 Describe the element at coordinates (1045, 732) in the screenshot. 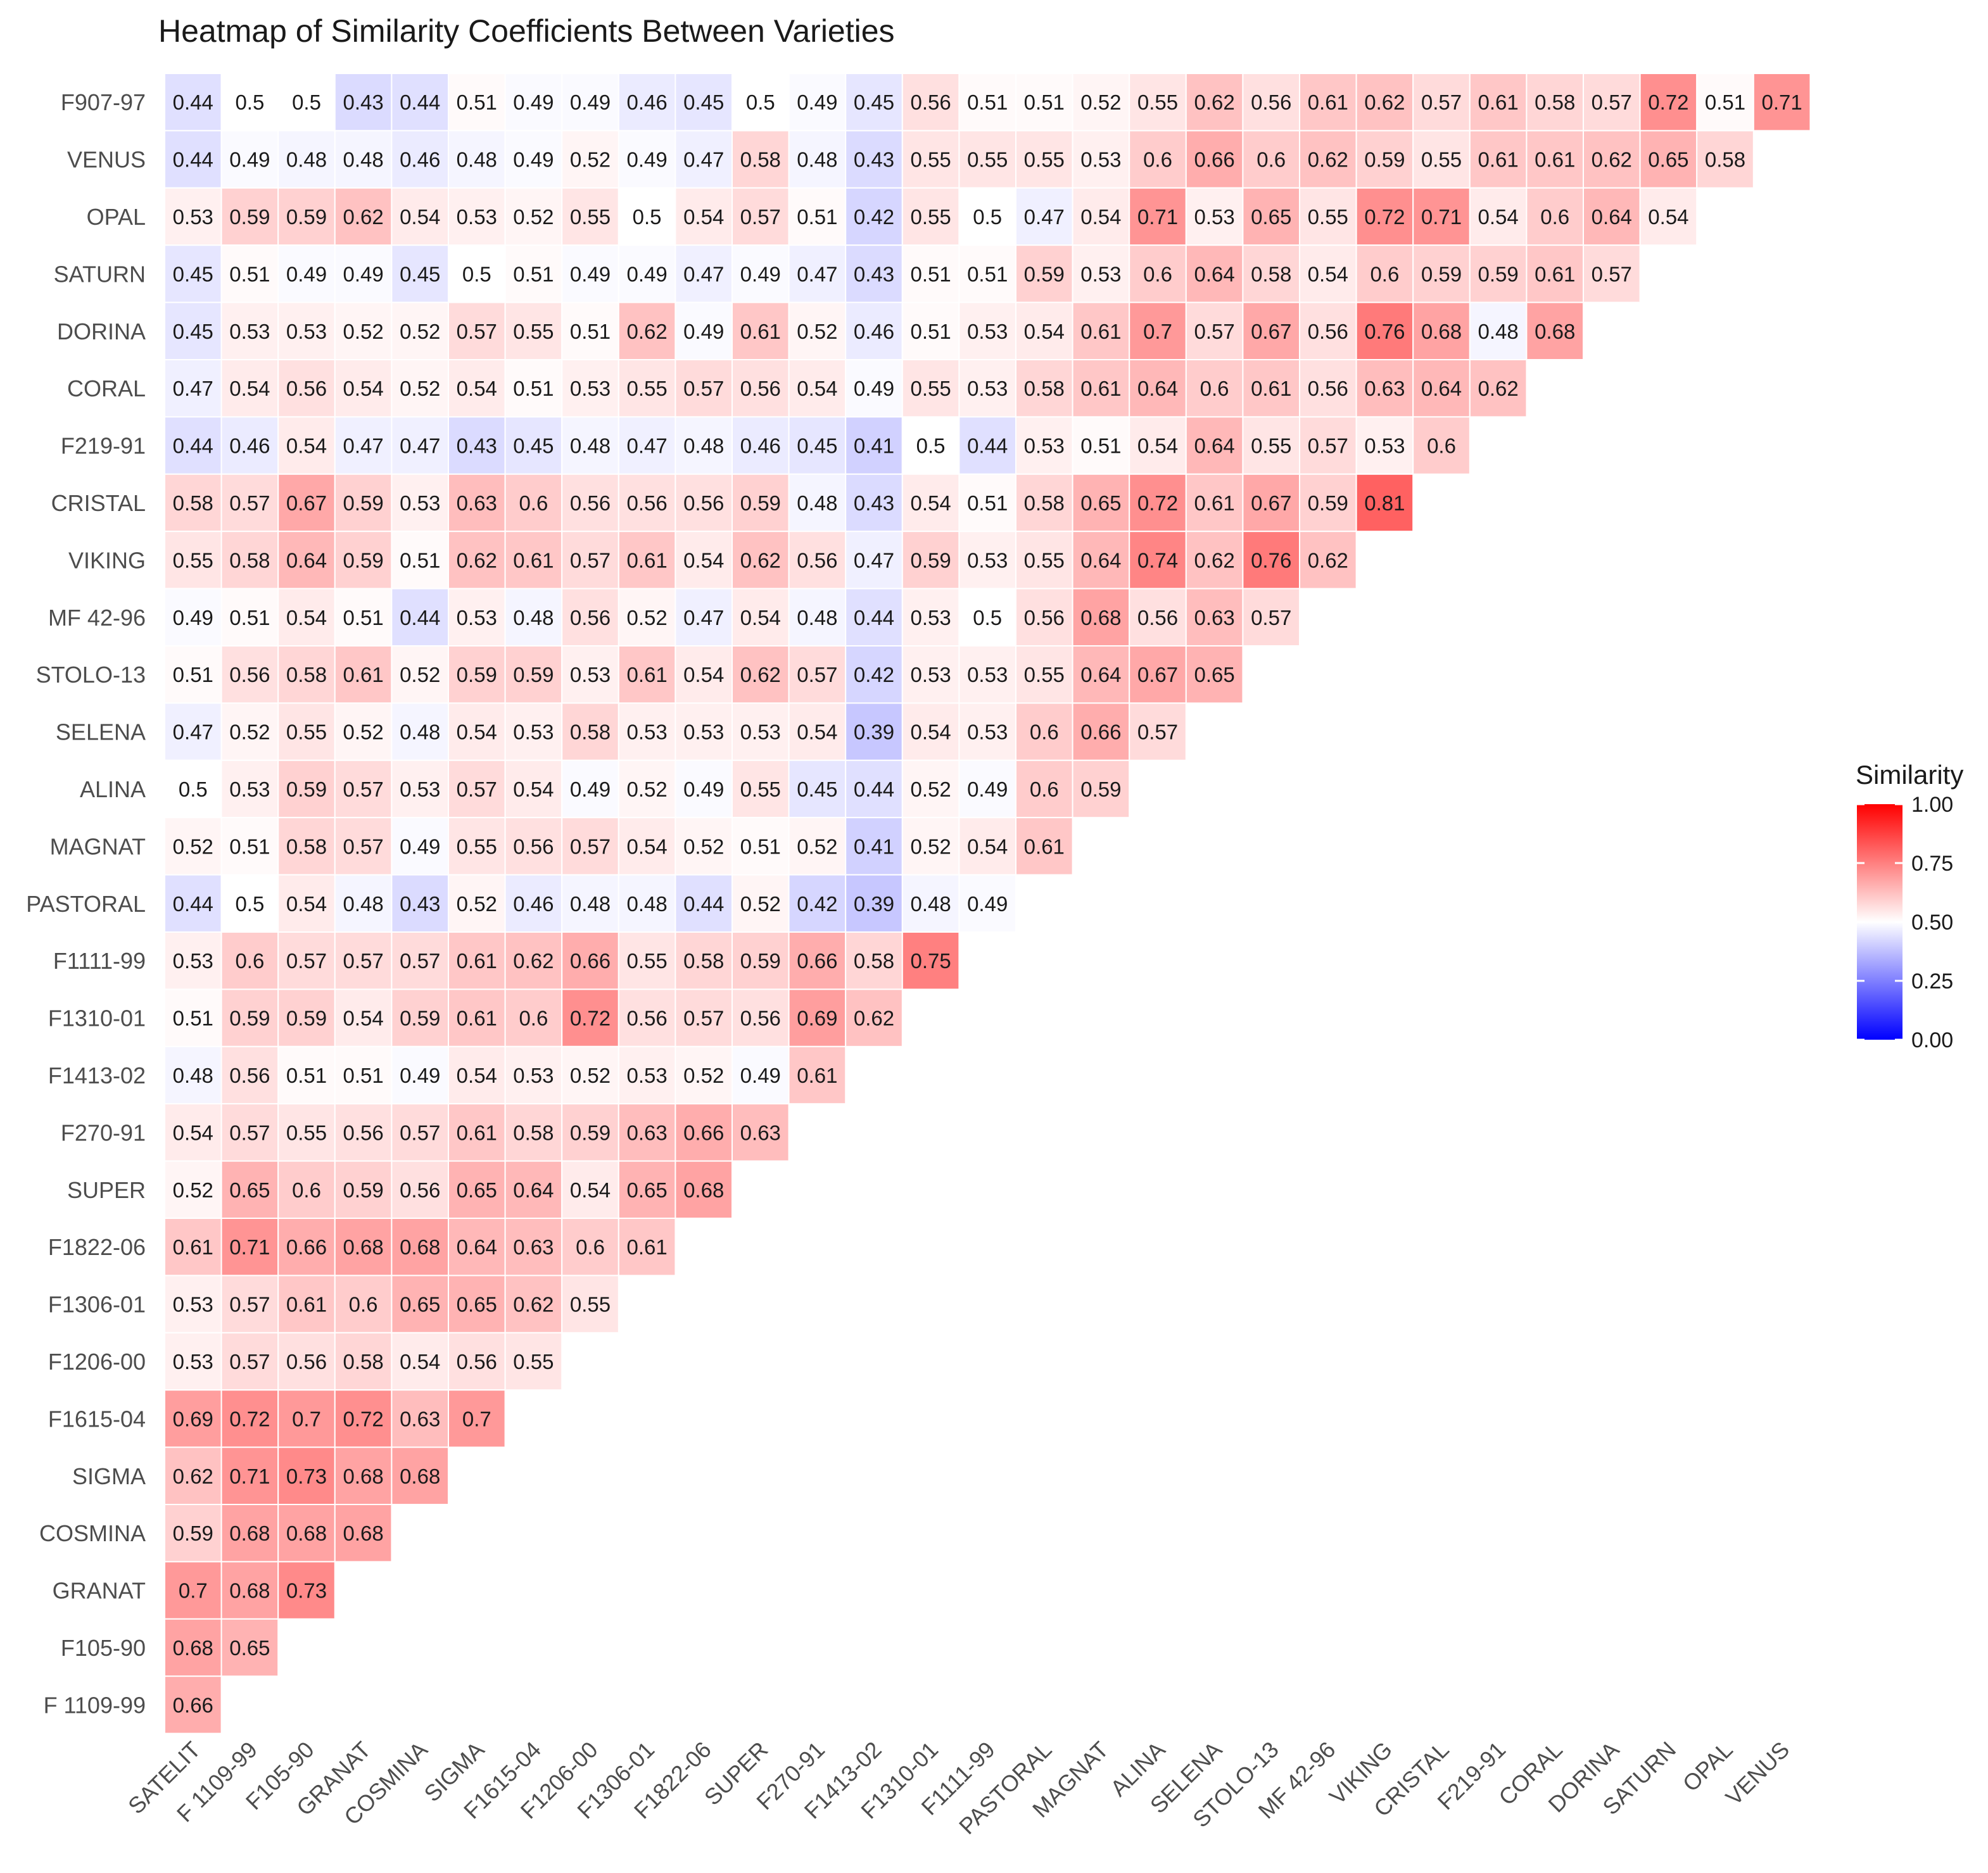

I see `cell-value-label: 0.6` at that location.